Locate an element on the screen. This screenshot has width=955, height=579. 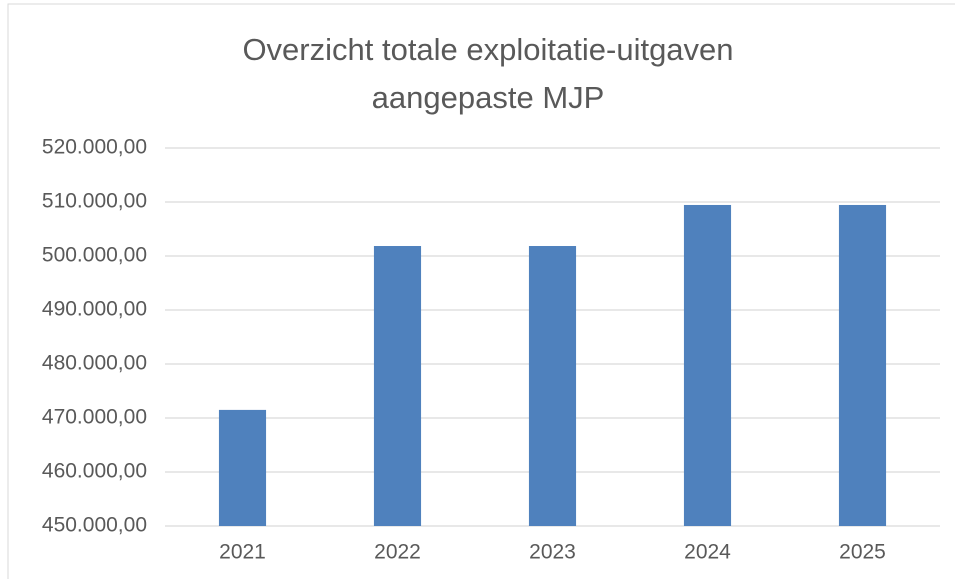
y-tick-label: 460.000,00 is located at coordinates (94, 471).